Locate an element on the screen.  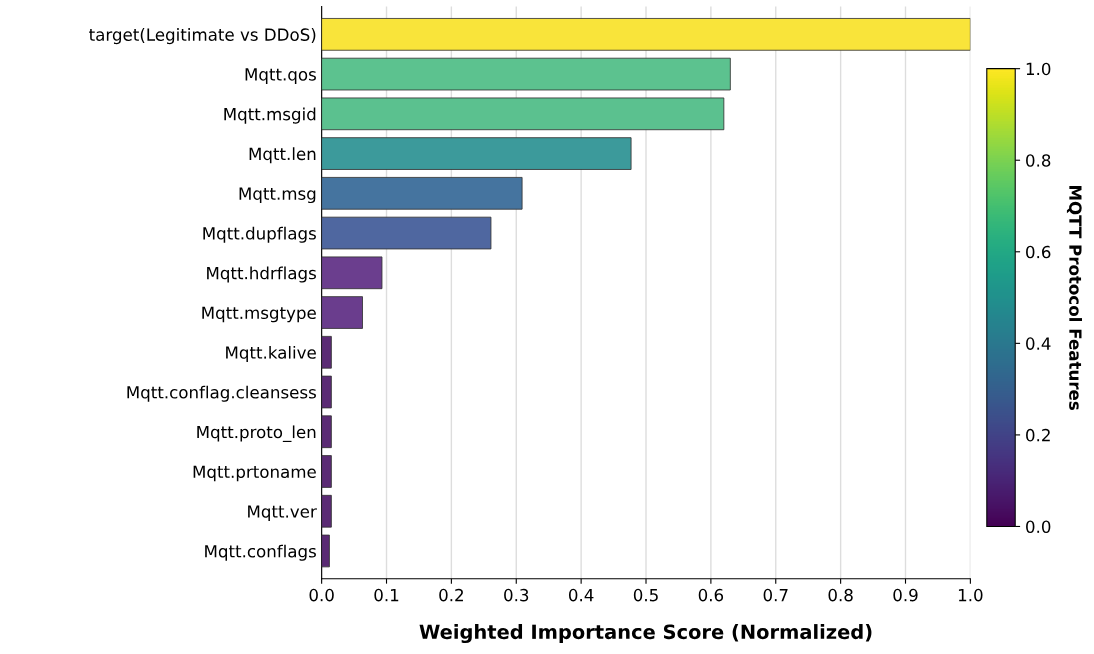
y-tick-label: Mqtt.prtoname is located at coordinates (254, 473).